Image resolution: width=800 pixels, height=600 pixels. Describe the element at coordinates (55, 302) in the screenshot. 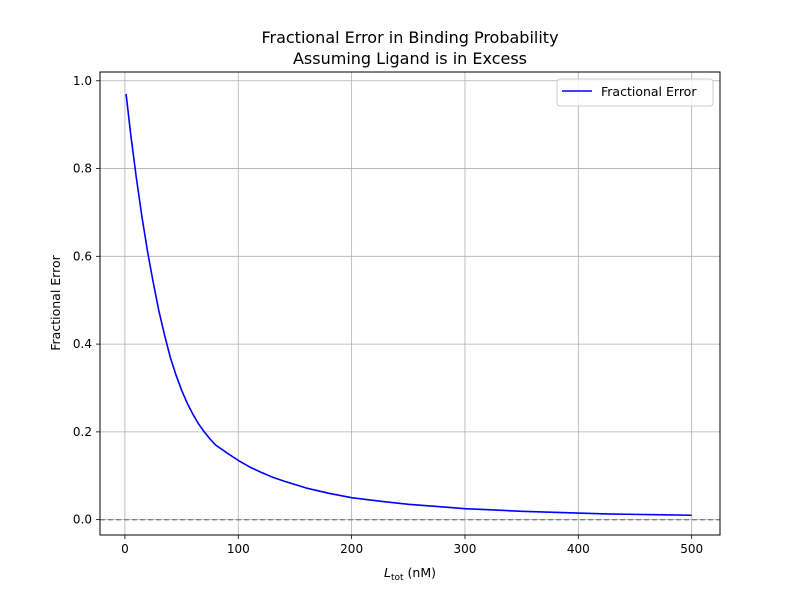

I see `y-axis-label: Fractional Error` at that location.